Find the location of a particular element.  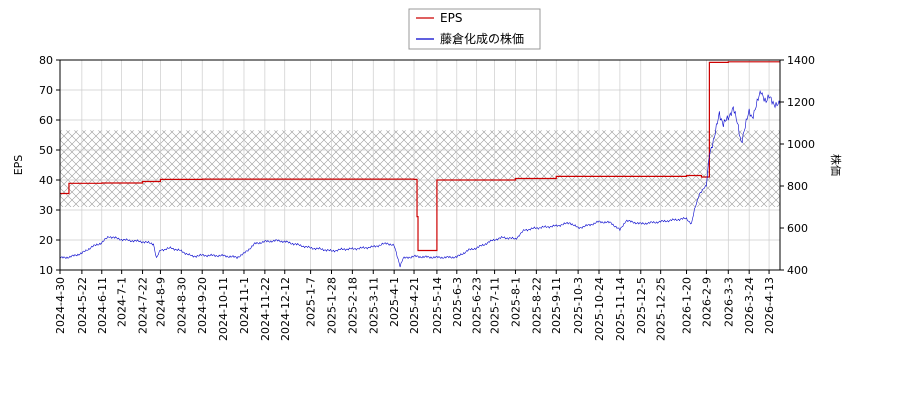

x-tick-label: 2025-9-11 is located at coordinates (556, 305).